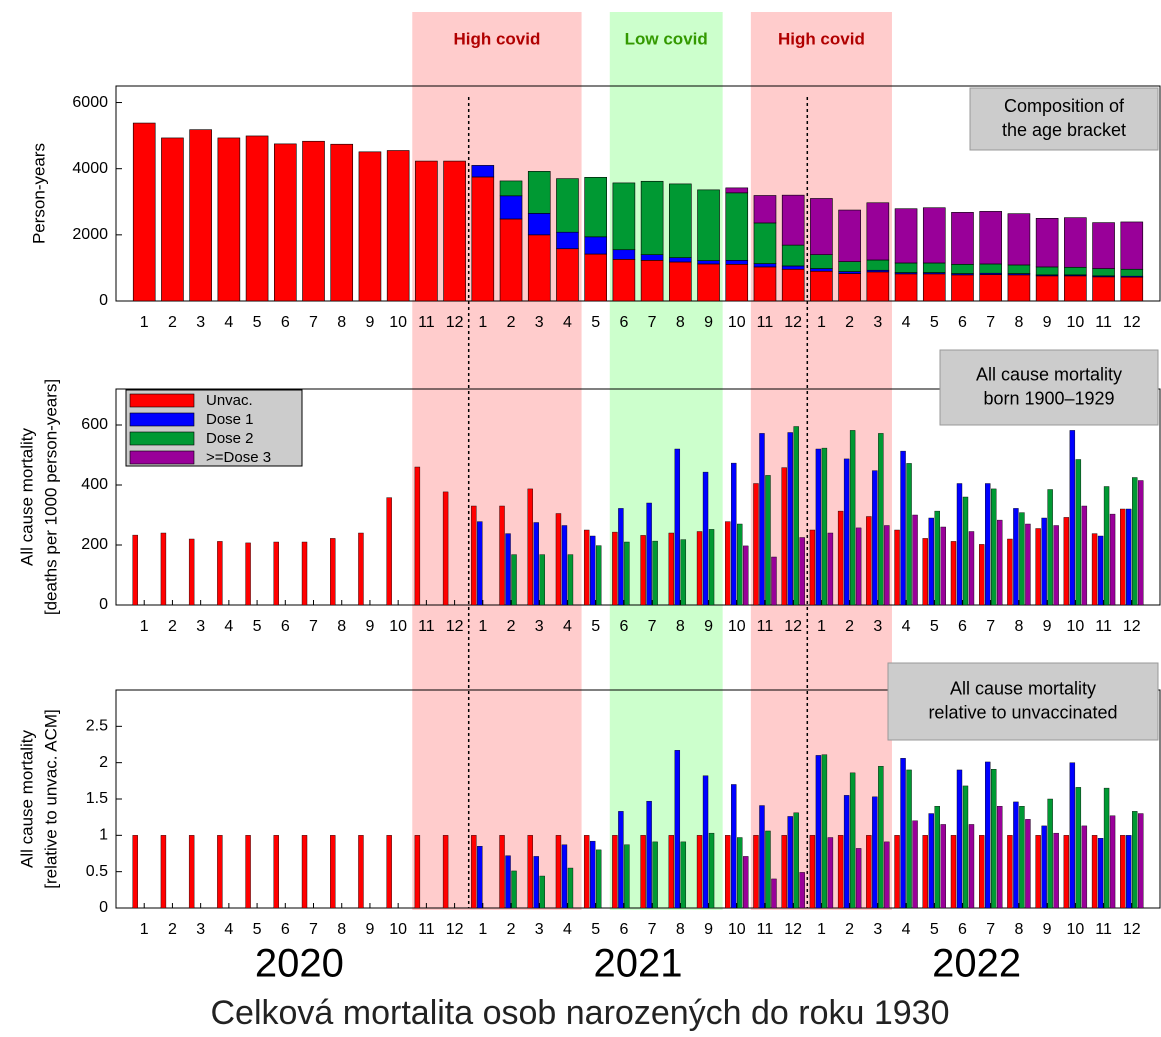 This screenshot has height=1037, width=1161. I want to click on year-label: 2020, so click(299, 964).